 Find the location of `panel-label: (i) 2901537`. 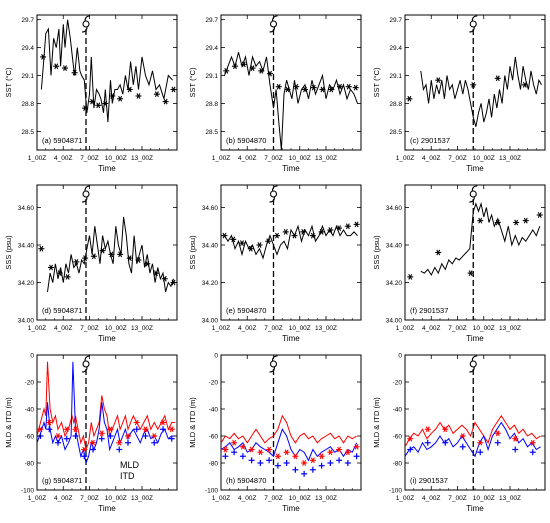

panel-label: (i) 2901537 is located at coordinates (429, 480).